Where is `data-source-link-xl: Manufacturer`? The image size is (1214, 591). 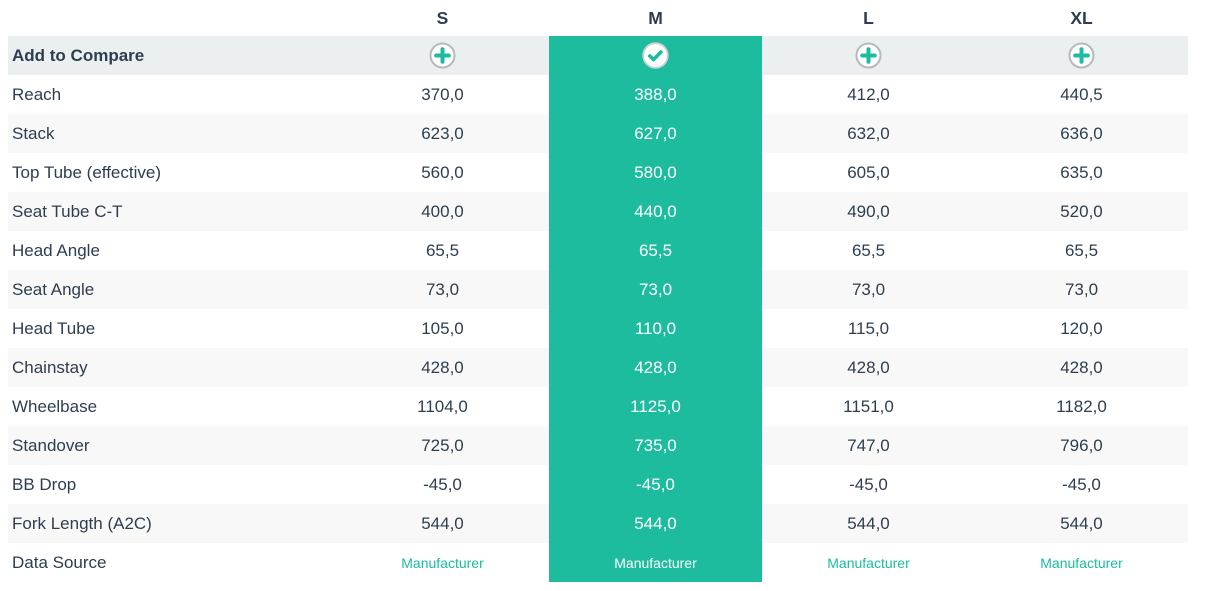 data-source-link-xl: Manufacturer is located at coordinates (1081, 562).